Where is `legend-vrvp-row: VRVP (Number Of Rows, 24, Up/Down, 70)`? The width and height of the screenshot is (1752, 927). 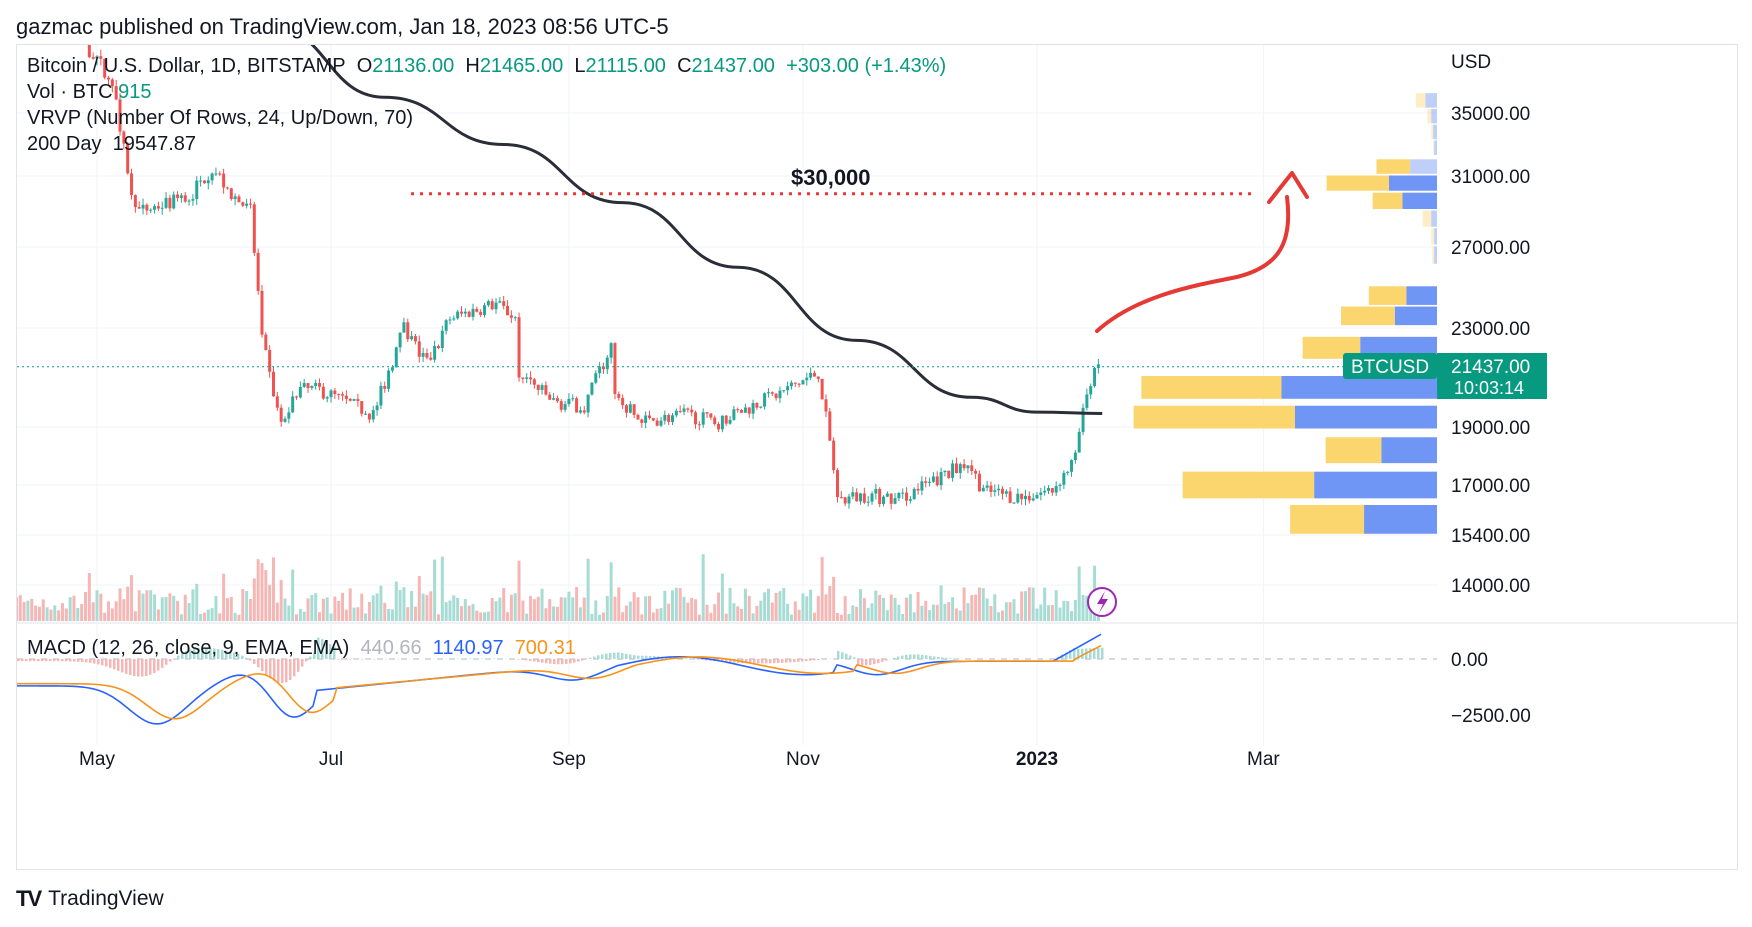
legend-vrvp-row: VRVP (Number Of Rows, 24, Up/Down, 70) is located at coordinates (220, 118).